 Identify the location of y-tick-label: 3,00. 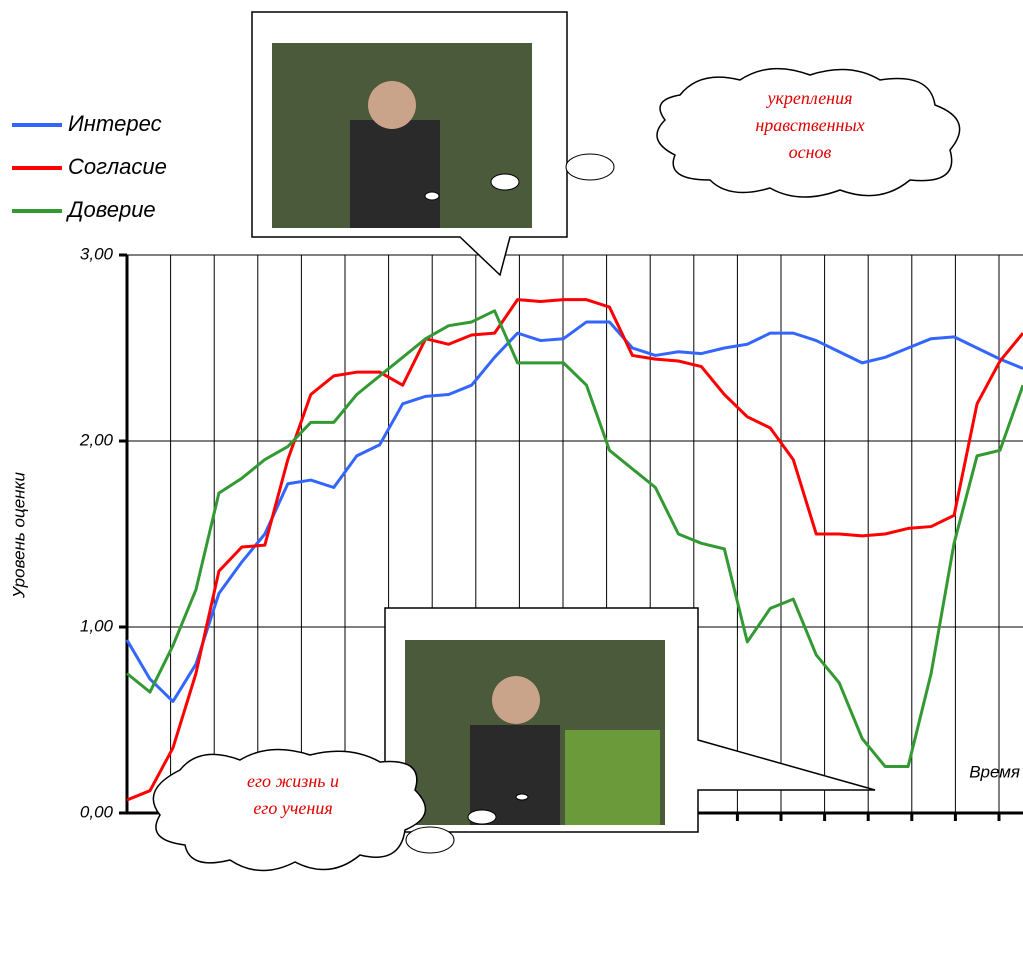
(97, 253).